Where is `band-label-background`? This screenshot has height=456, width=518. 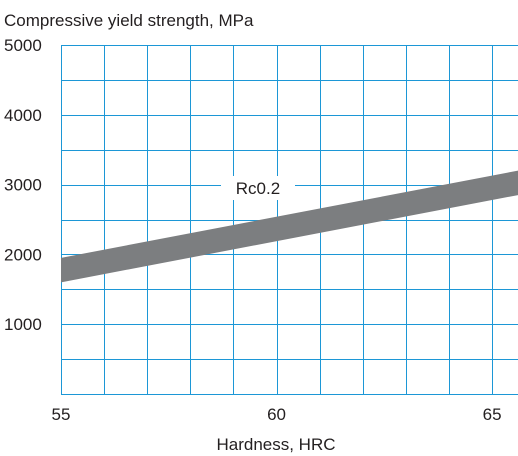
band-label-background is located at coordinates (258, 188).